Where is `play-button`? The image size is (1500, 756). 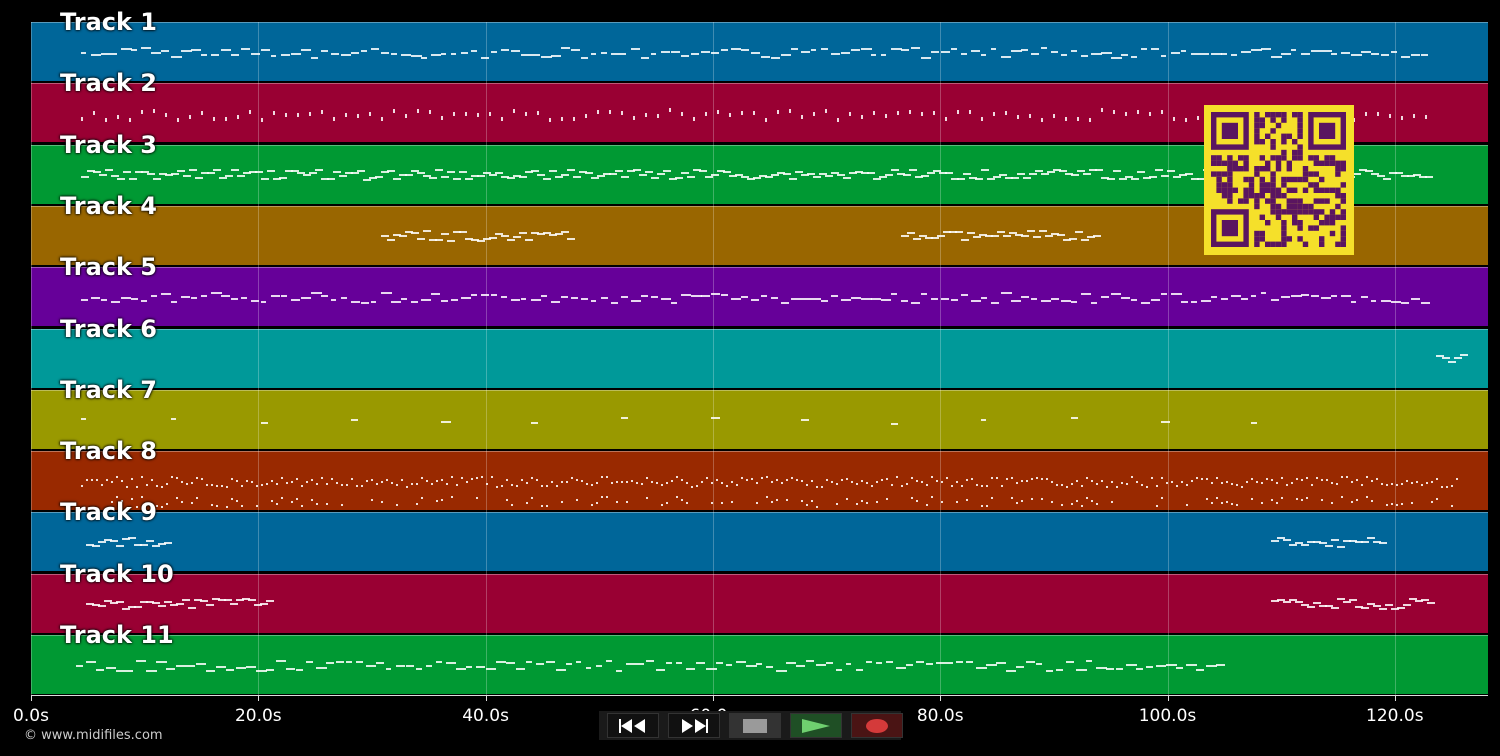
play-button is located at coordinates (816, 725).